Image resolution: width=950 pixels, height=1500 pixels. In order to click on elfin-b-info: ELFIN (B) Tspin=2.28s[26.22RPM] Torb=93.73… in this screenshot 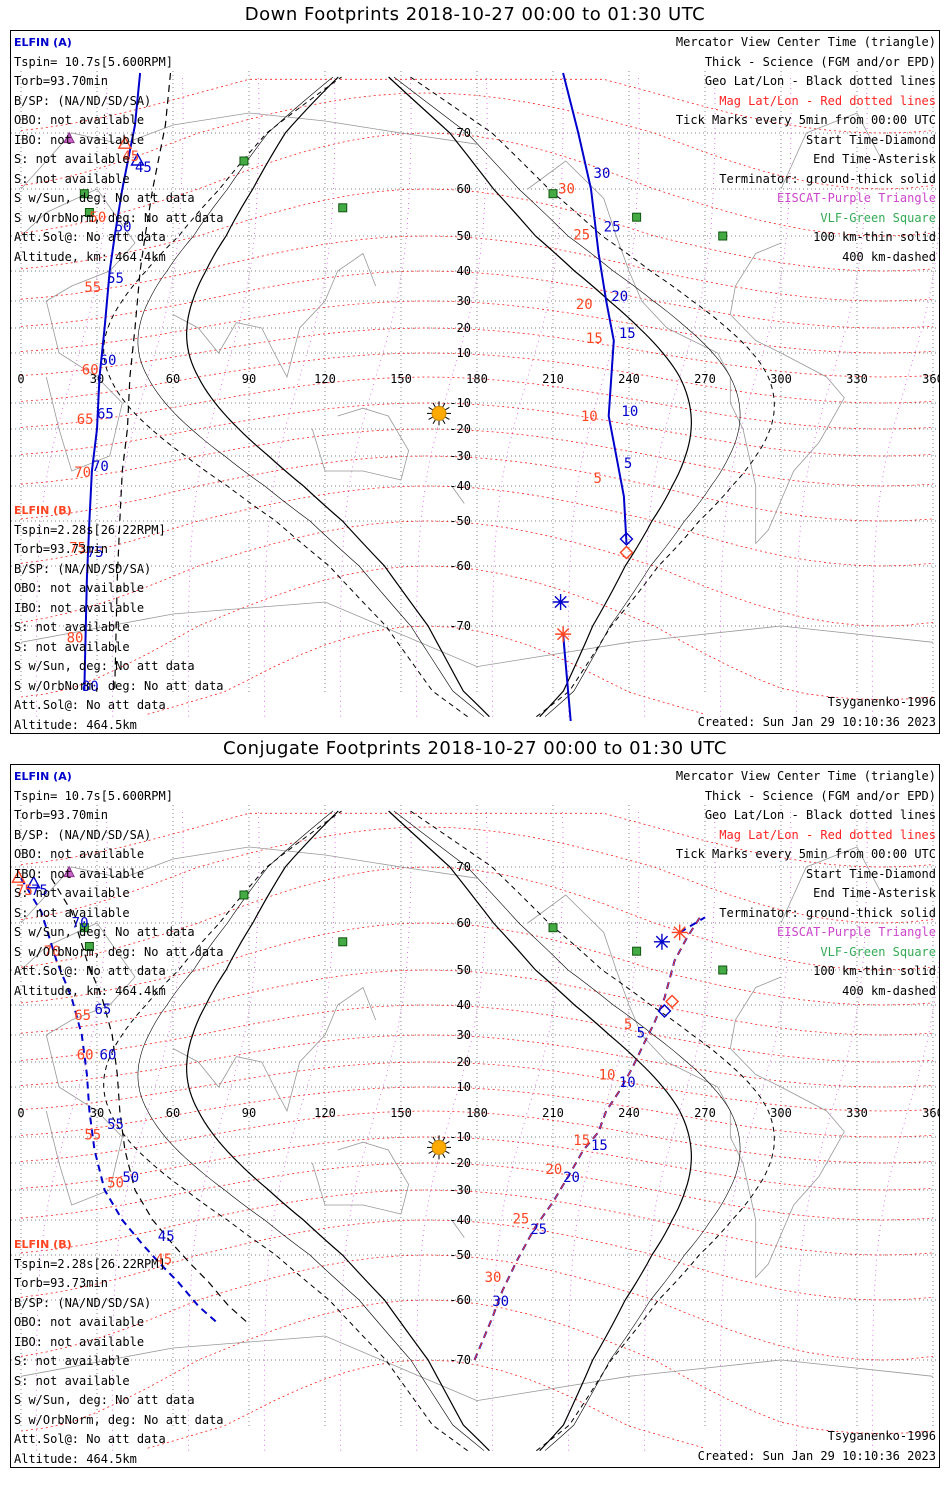, I will do `click(119, 617)`.